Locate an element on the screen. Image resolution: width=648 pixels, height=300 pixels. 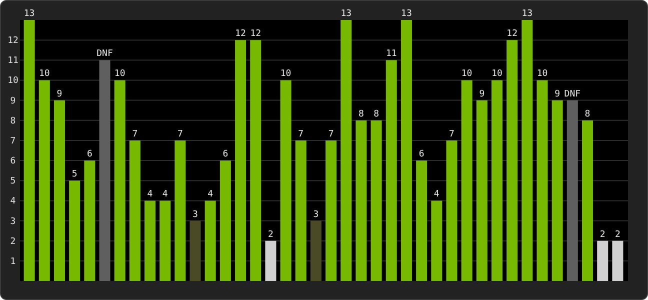
data-label: 5 is located at coordinates (75, 175).